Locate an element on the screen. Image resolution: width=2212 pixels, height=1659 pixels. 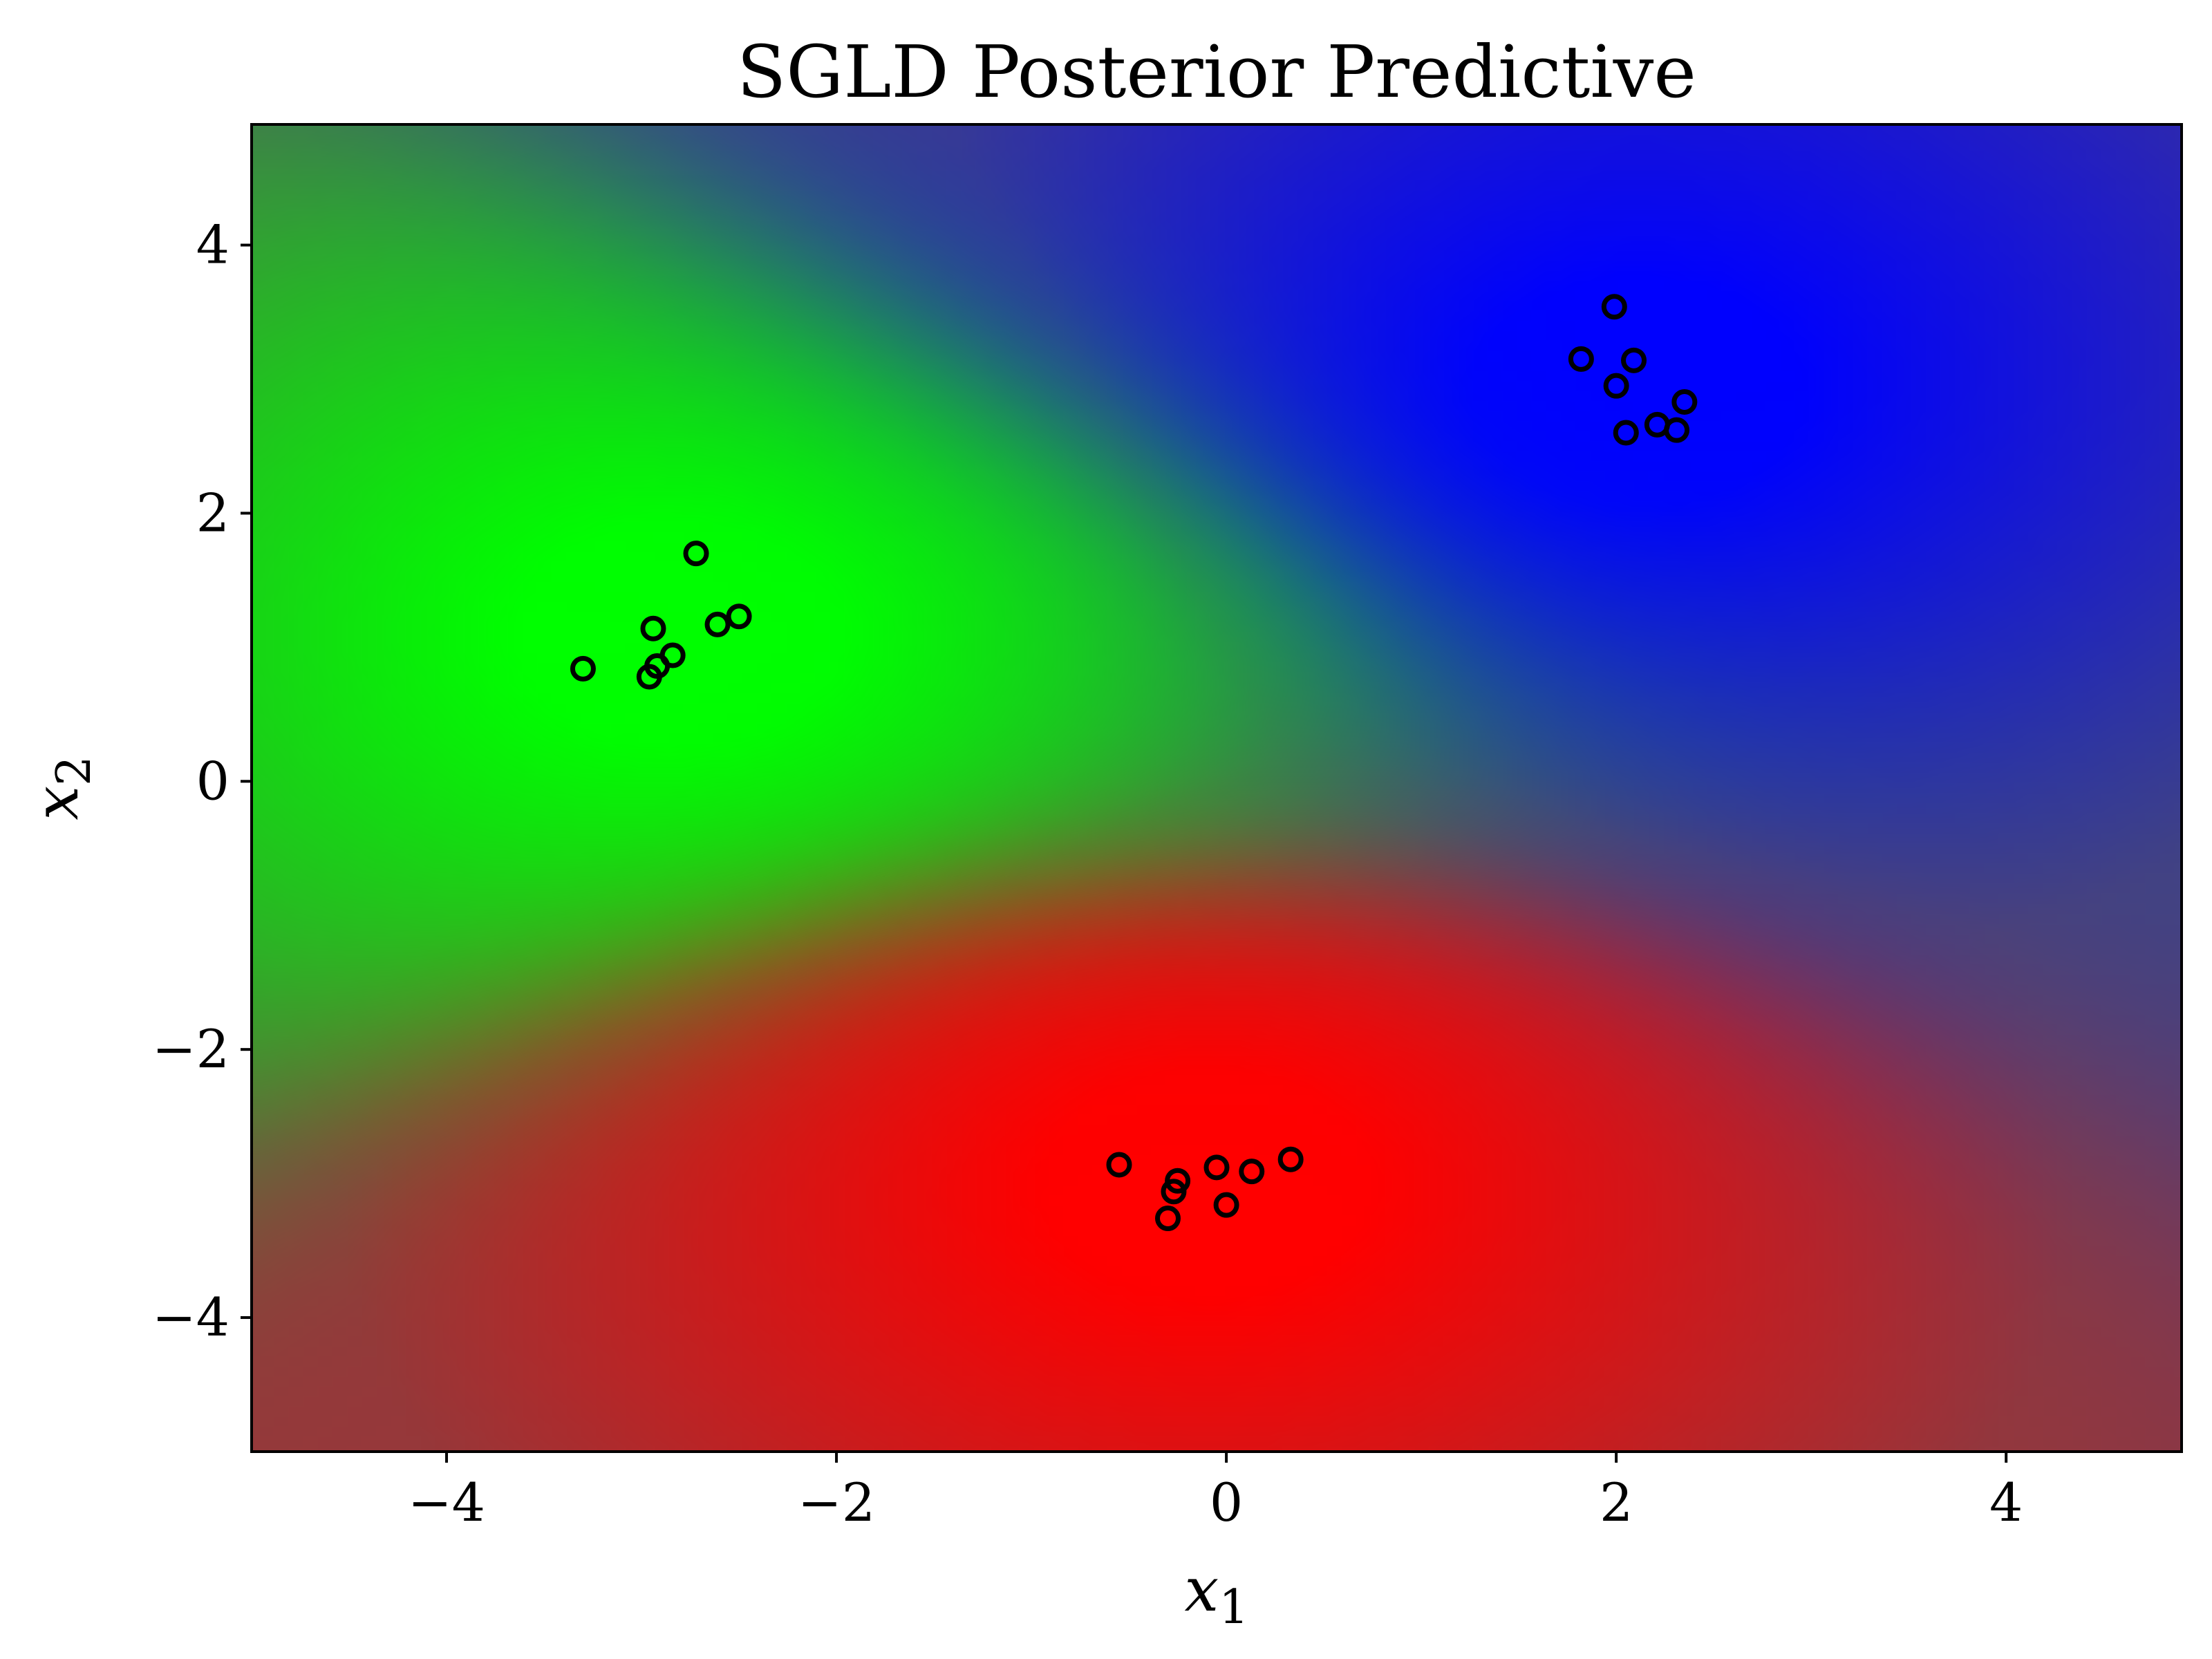
x-axis-label-subscript: 1 is located at coordinates (1234, 1607).